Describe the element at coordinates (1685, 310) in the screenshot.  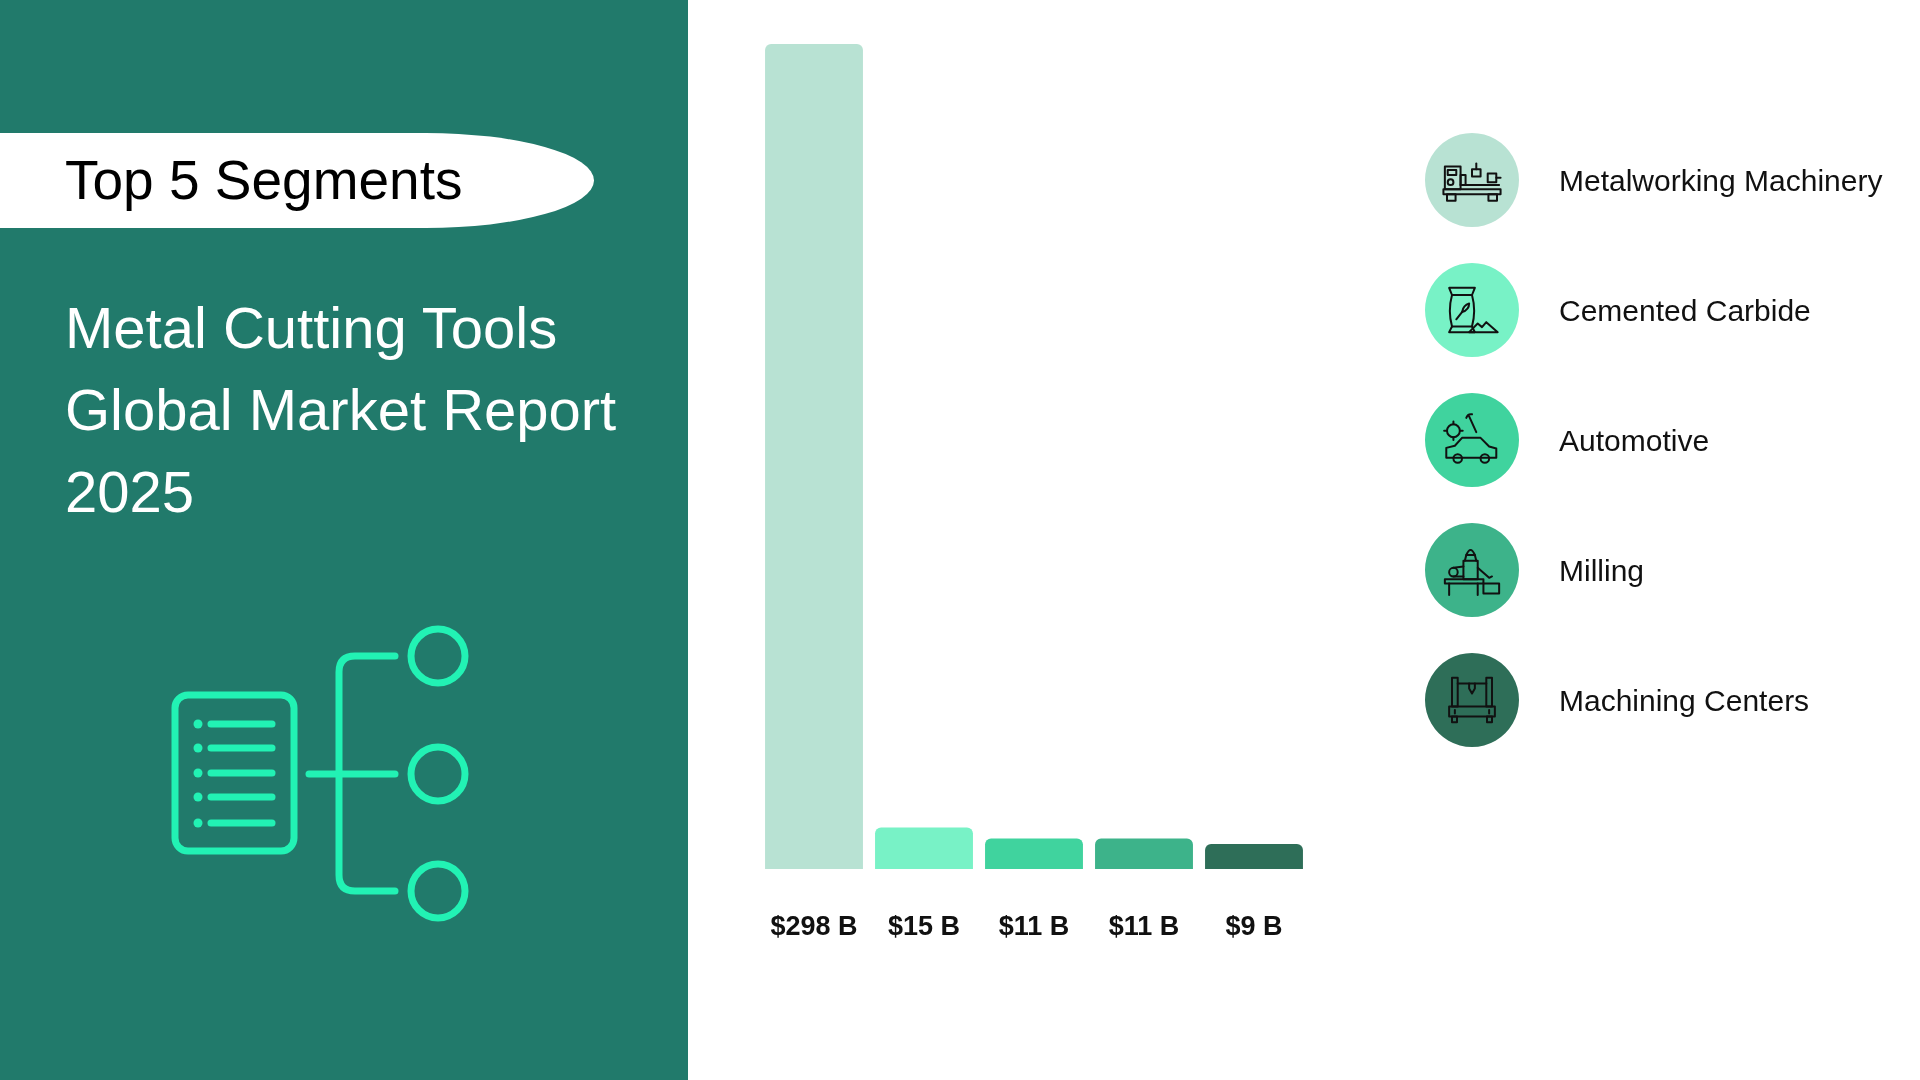
I see `text: Cemented Carbide` at that location.